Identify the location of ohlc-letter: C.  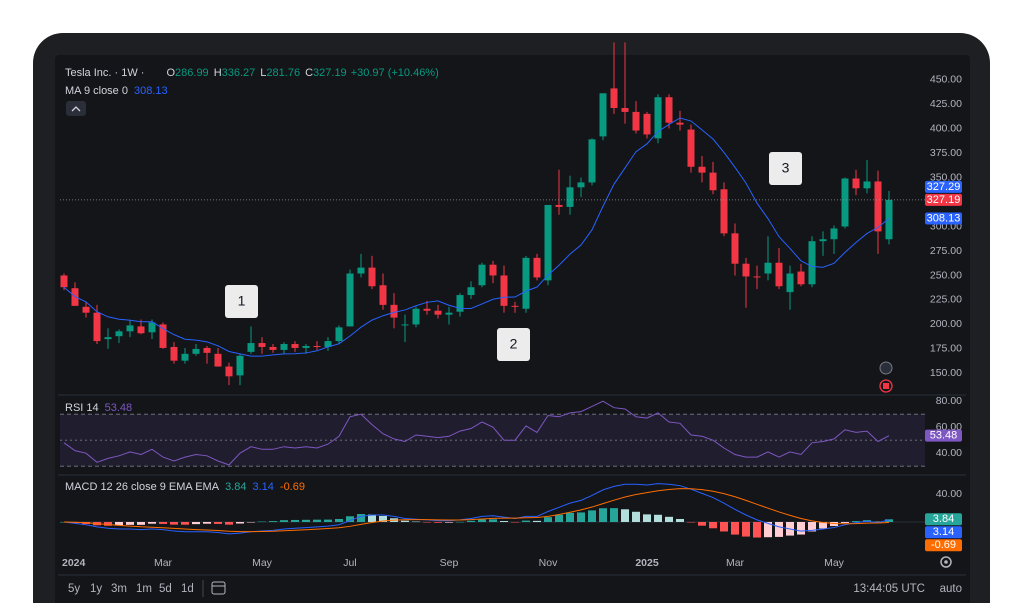
(309, 73).